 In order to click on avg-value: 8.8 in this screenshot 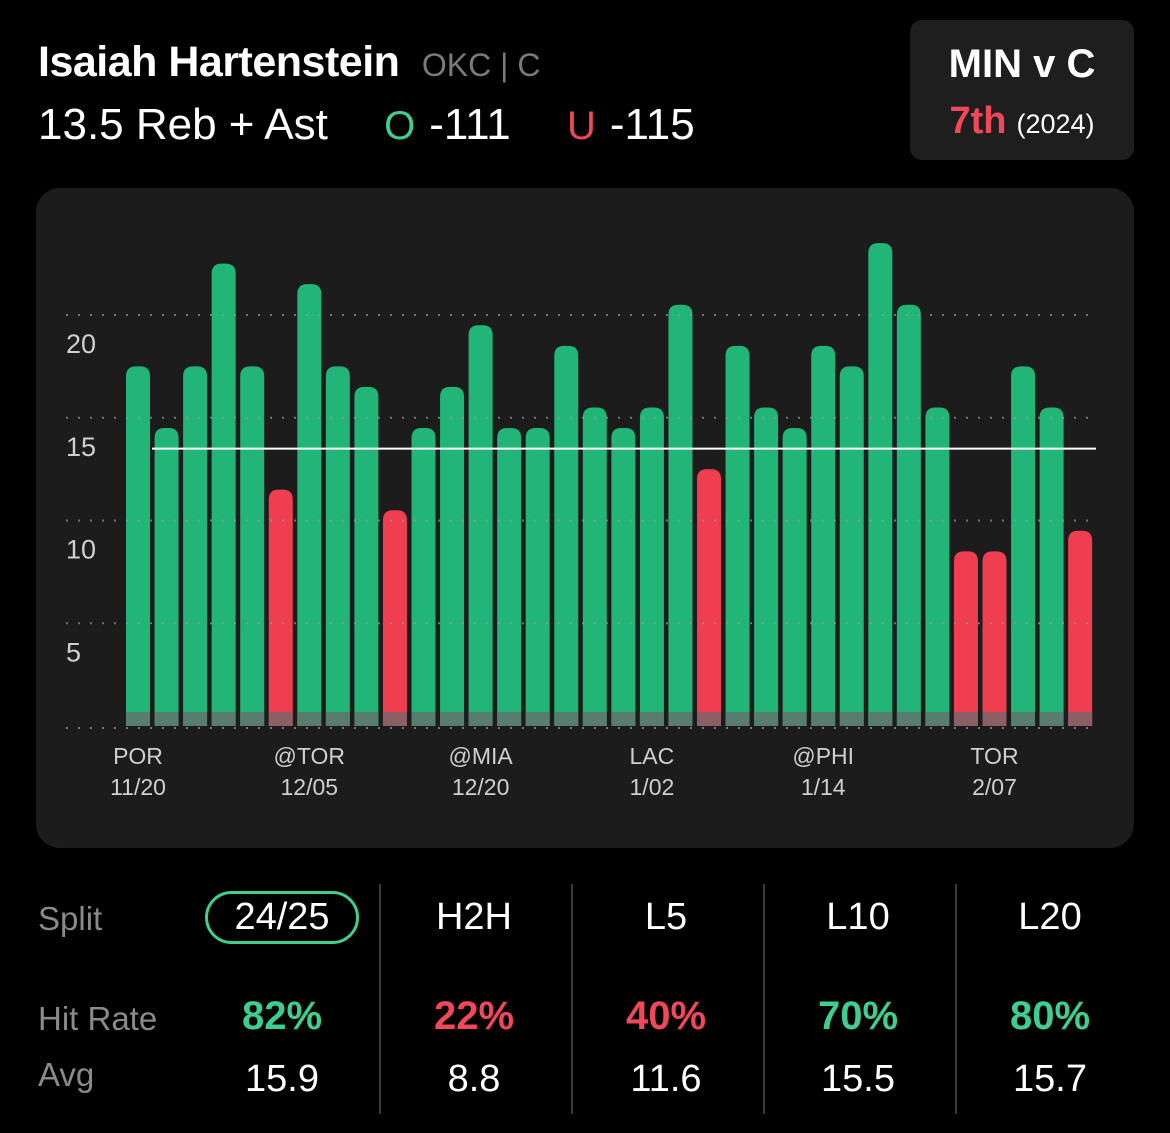, I will do `click(474, 1079)`.